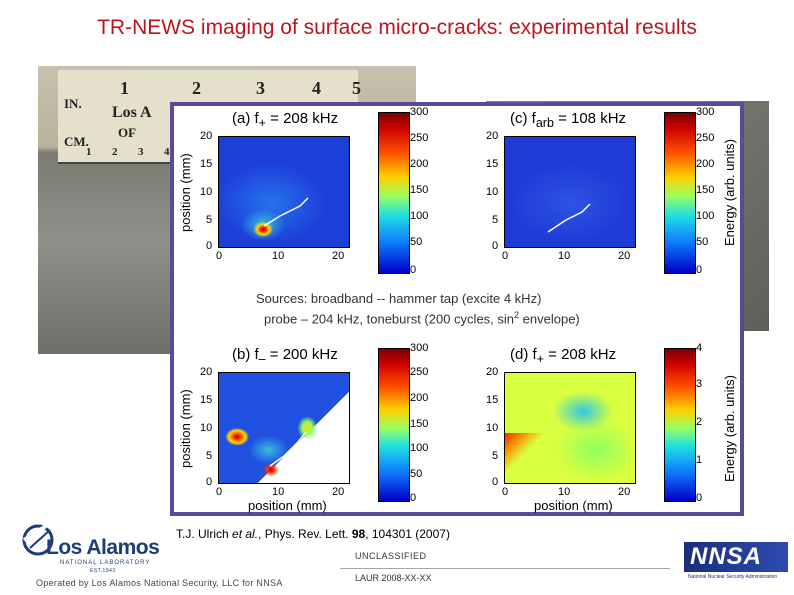 The image size is (794, 595). I want to click on panel-c-title: (c) farb = 108 kHz, so click(568, 120).